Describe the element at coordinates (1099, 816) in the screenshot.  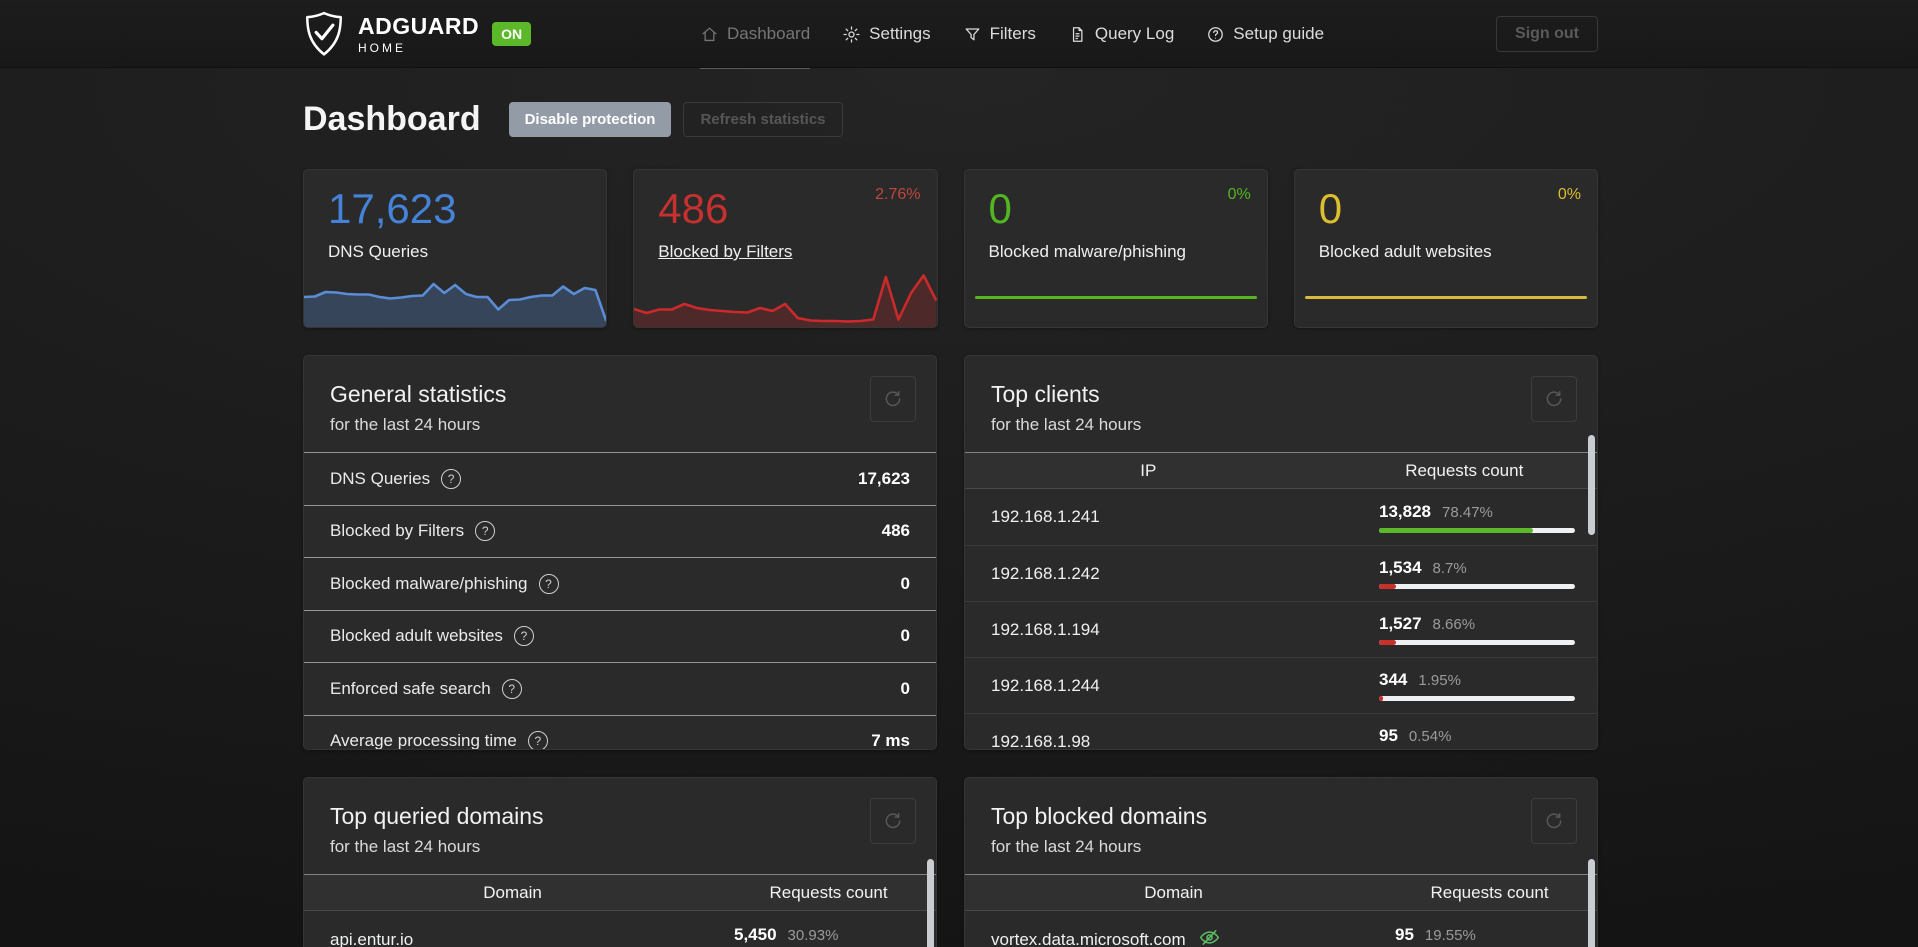
I see `panel-title: Top blocked domains` at that location.